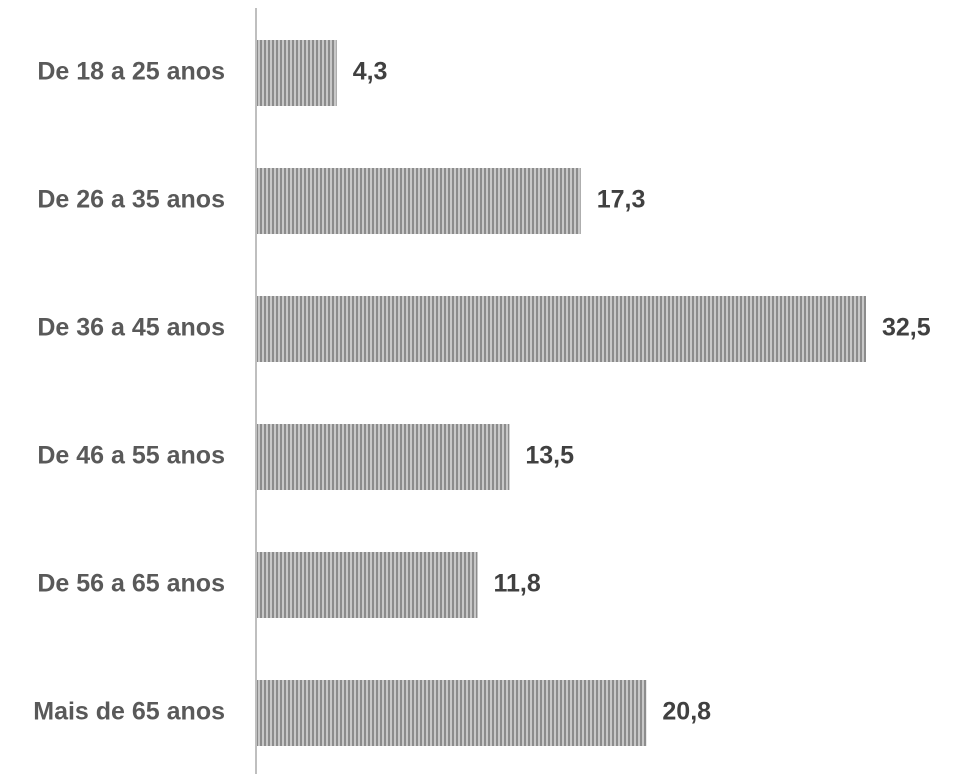 This screenshot has width=954, height=778. I want to click on category-label: De 56 a 65 anos, so click(131, 584).